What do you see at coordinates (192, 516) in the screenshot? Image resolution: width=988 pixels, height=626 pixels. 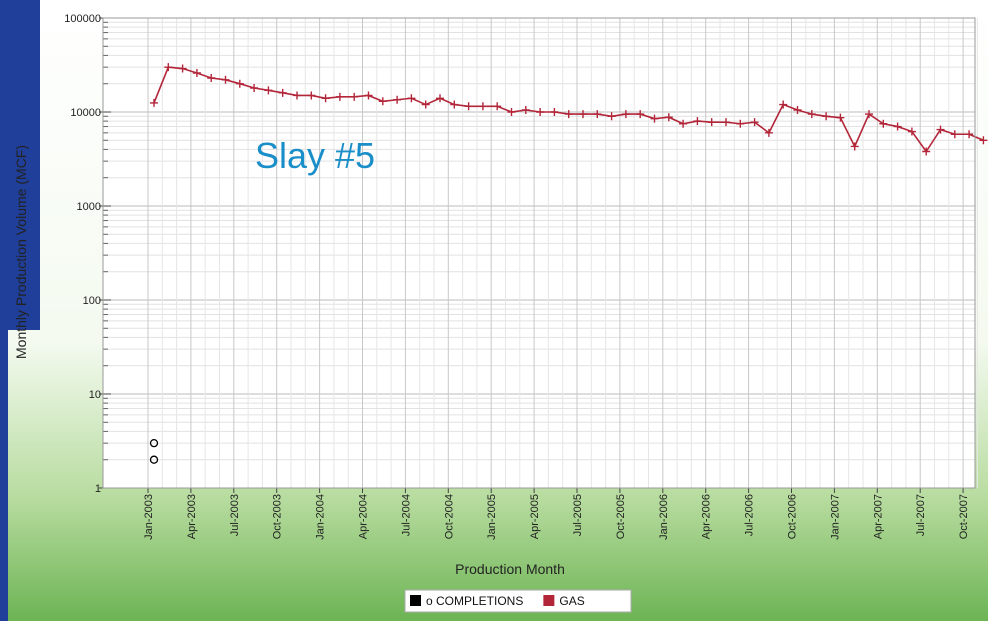 I see `x-tick-label: Apr-2003` at bounding box center [192, 516].